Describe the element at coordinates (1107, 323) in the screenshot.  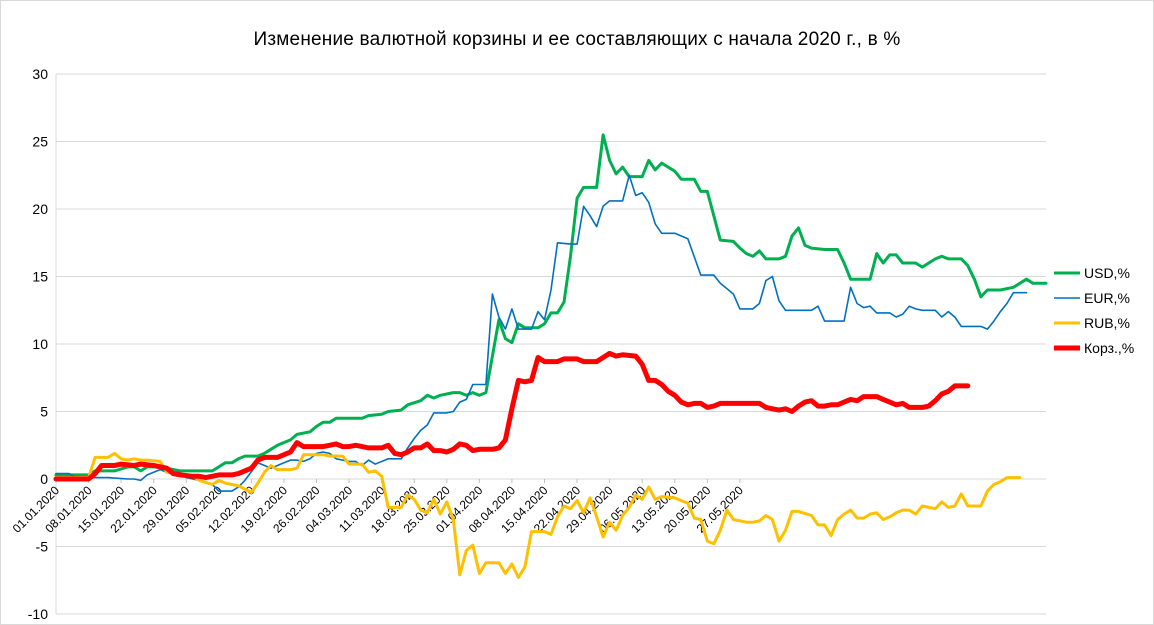
I see `legend-label: RUB,%` at that location.